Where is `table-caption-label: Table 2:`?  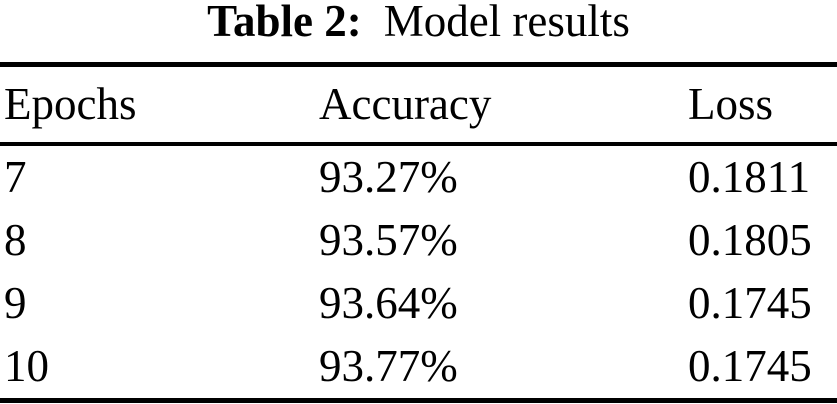 table-caption-label: Table 2: is located at coordinates (284, 23).